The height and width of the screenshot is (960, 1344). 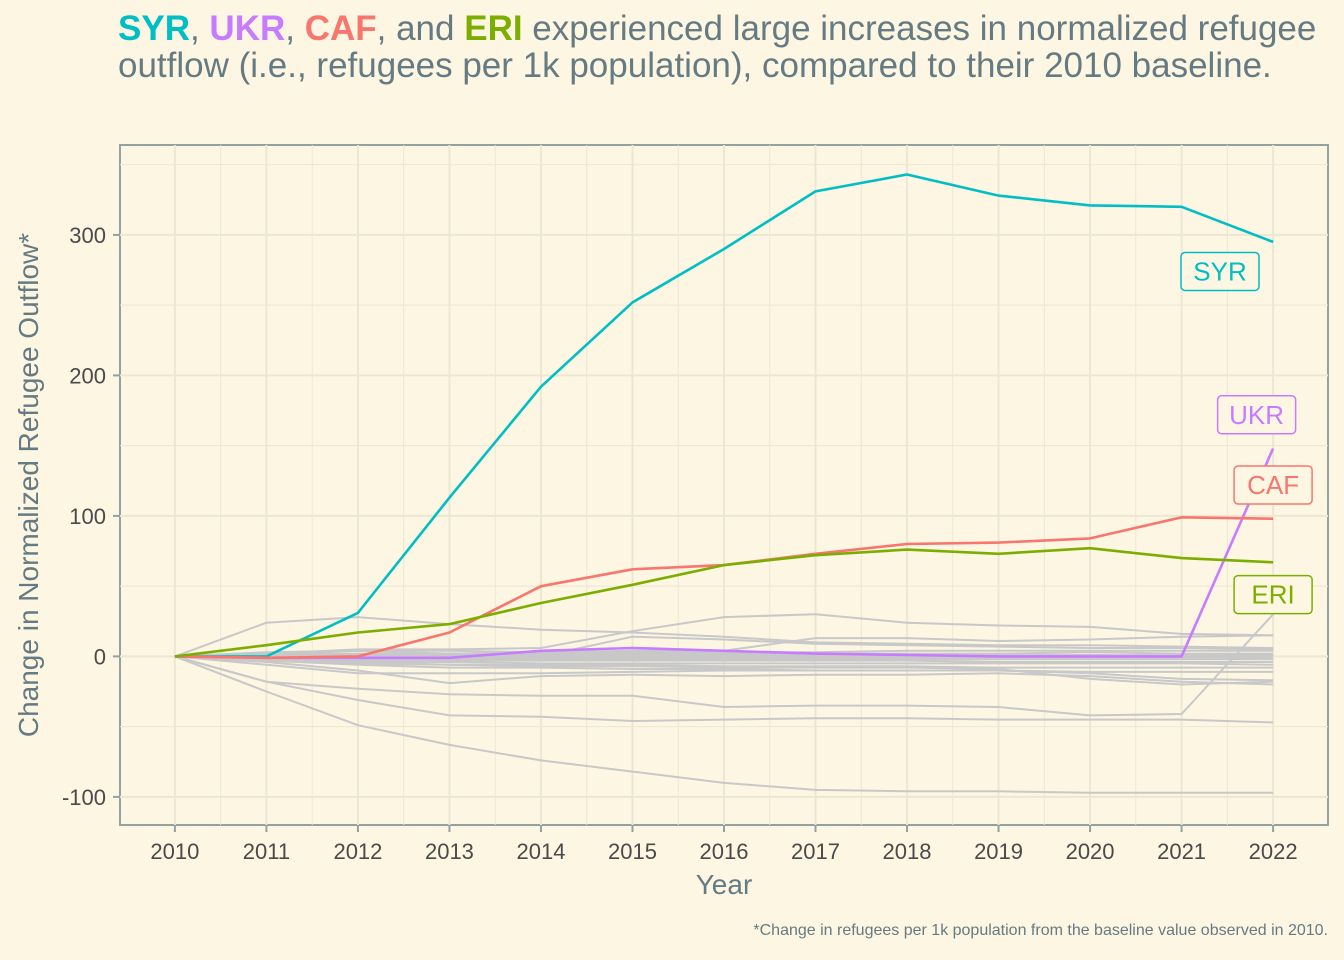 I want to click on y-tick-label: 100, so click(x=87, y=516).